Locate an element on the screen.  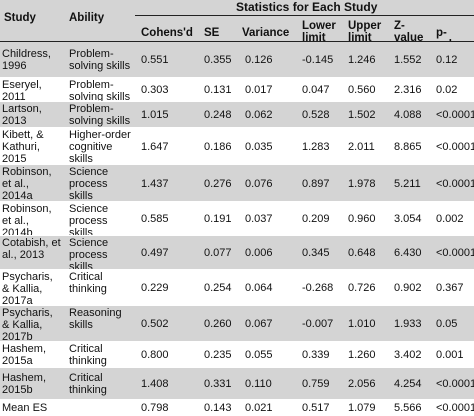
ability-line: Problem- is located at coordinates (91, 109).